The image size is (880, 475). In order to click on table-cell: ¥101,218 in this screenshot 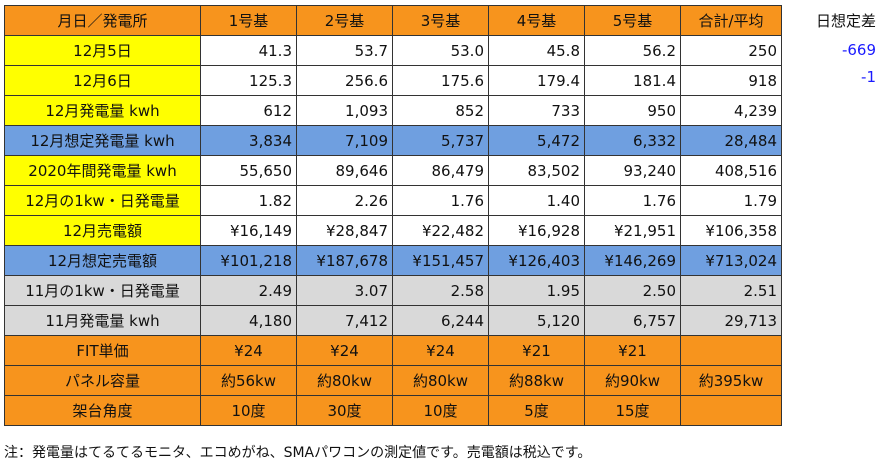, I will do `click(248, 260)`.